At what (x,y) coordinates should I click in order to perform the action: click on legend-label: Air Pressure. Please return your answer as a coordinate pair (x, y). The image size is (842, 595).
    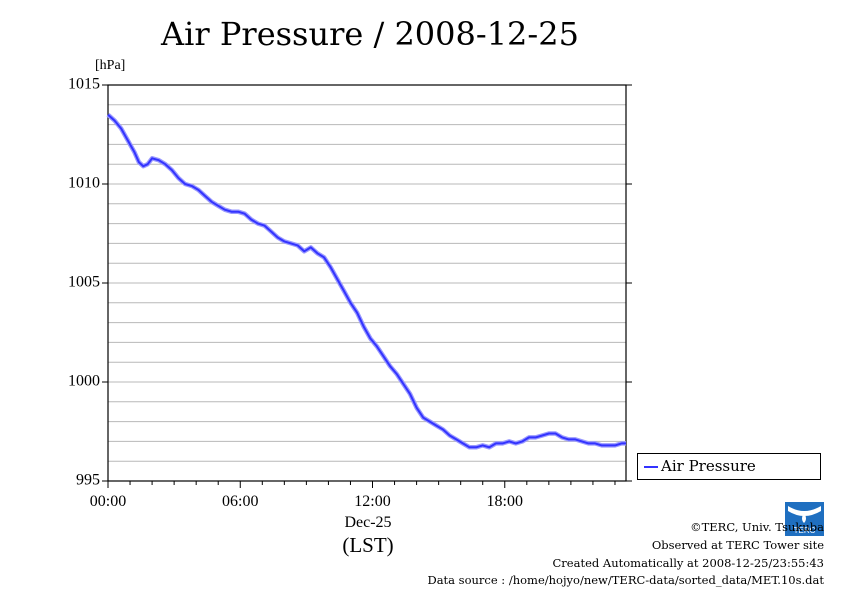
    Looking at the image, I should click on (708, 466).